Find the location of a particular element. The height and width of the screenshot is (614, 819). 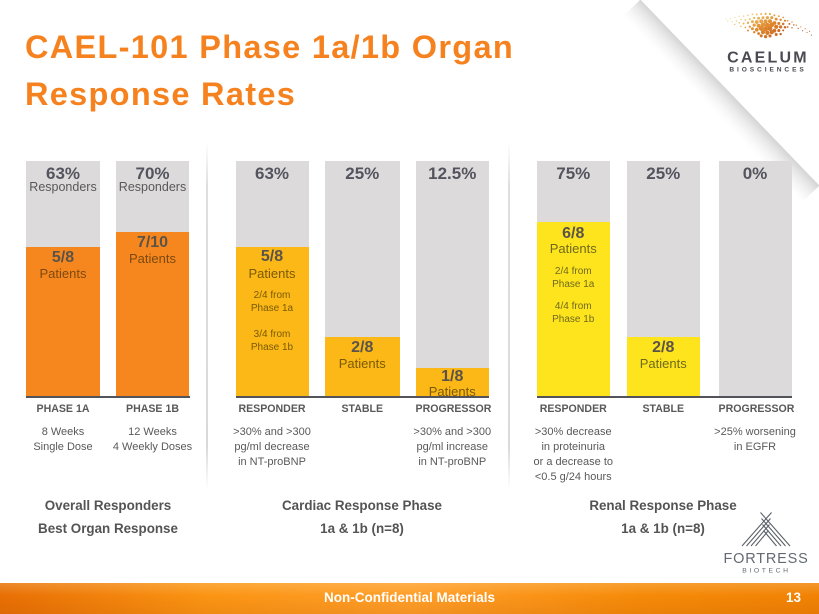

svg-text: BIOSCIENCES is located at coordinates (767, 70).